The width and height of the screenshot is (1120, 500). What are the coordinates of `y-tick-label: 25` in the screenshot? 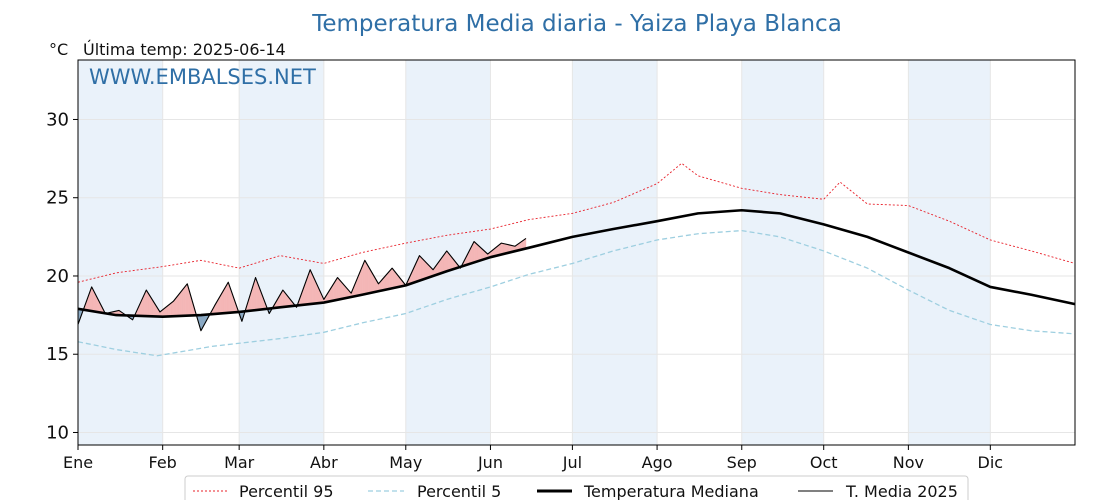 It's located at (57, 198).